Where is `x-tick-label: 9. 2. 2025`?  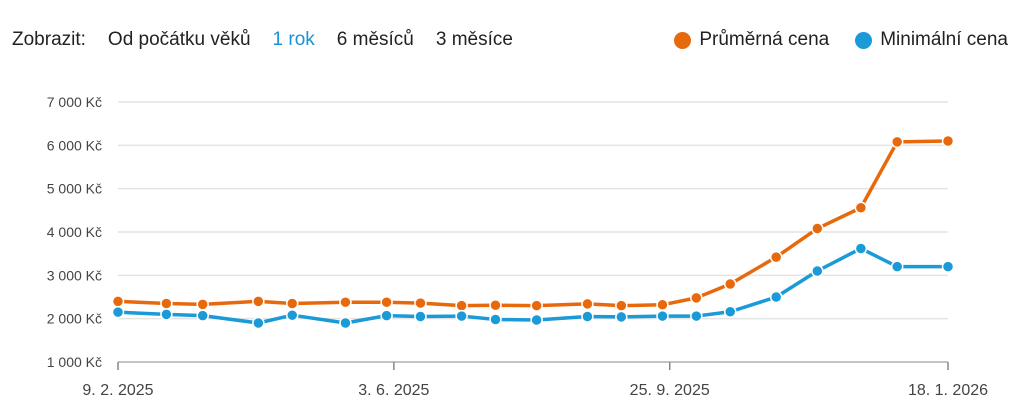
x-tick-label: 9. 2. 2025 is located at coordinates (117, 390).